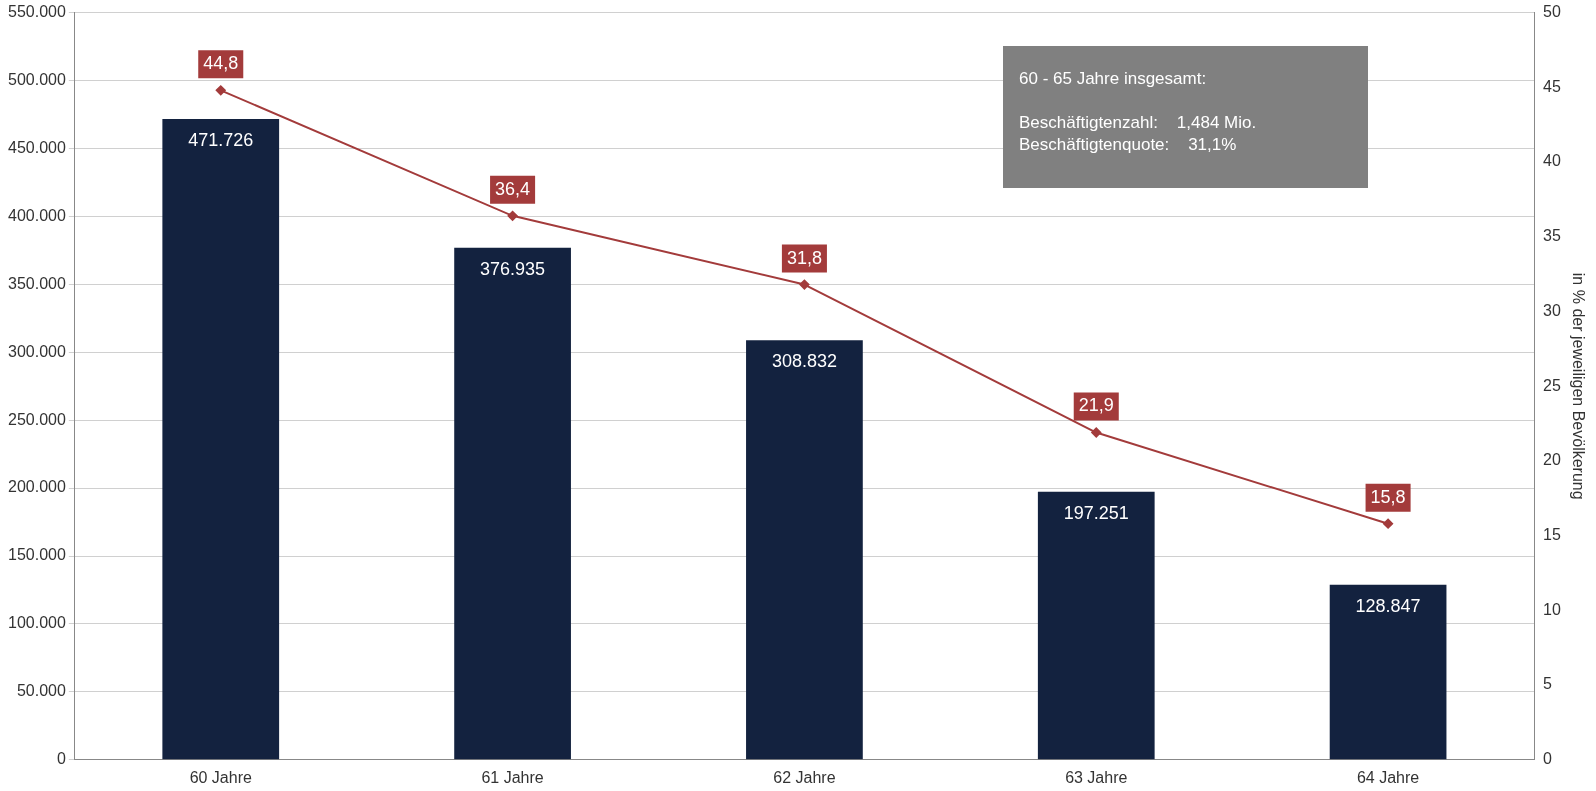 This screenshot has width=1596, height=791. Describe the element at coordinates (513, 268) in the screenshot. I see `data-label: 376.935` at that location.